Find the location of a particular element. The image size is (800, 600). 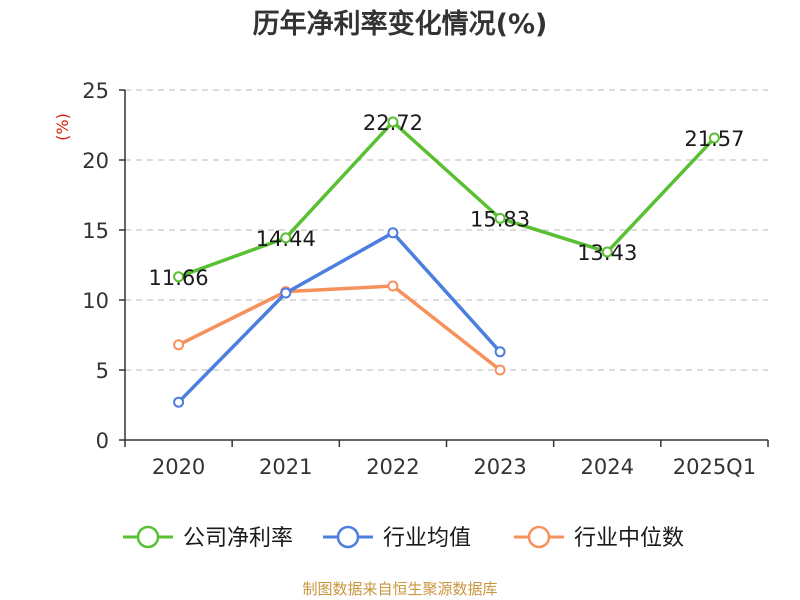

source-note: 制图数据来自恒生聚源数据库 is located at coordinates (399, 589).